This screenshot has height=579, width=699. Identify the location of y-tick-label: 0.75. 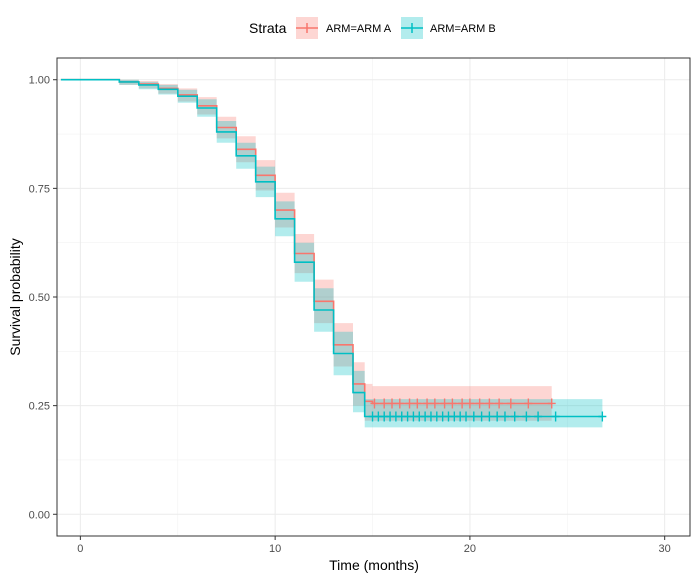
(39, 189).